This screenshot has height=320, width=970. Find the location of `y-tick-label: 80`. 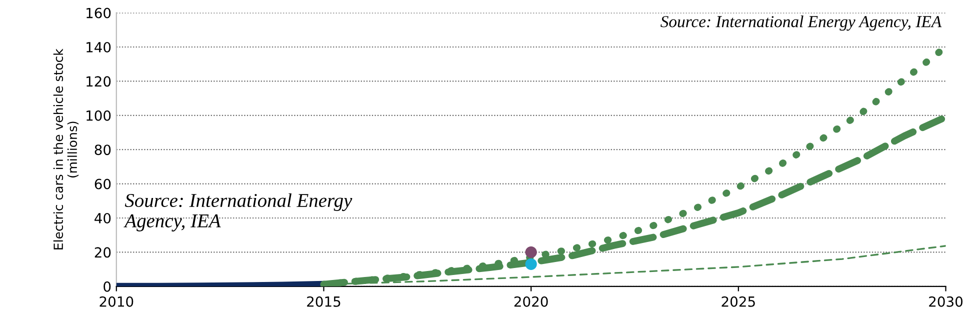

y-tick-label: 80 is located at coordinates (102, 150).